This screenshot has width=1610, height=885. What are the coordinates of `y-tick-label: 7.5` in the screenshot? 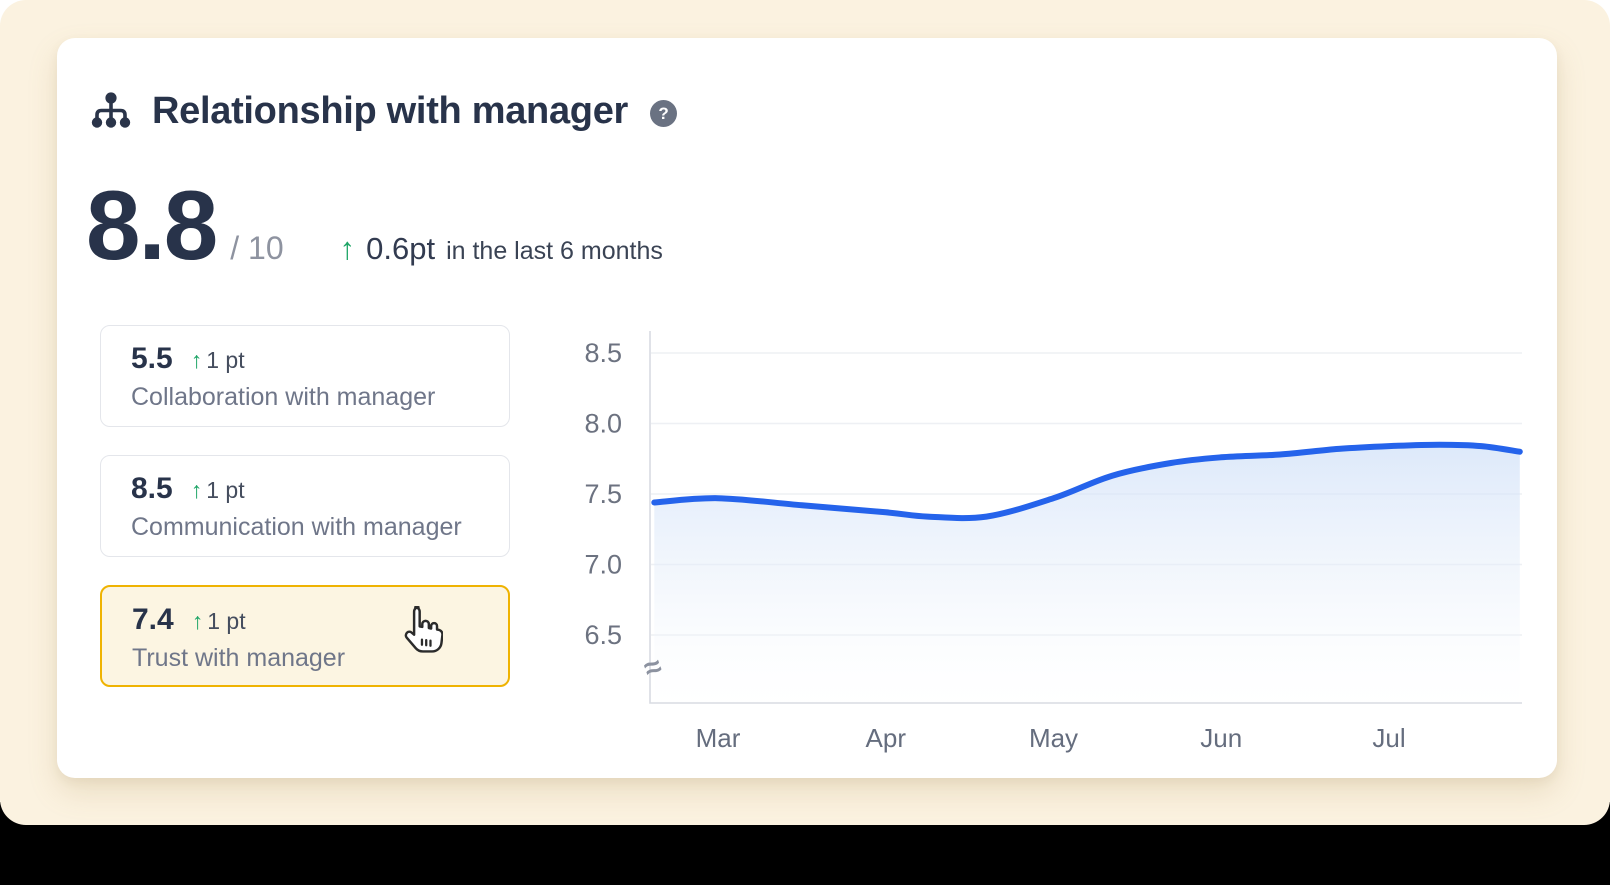 It's located at (603, 494).